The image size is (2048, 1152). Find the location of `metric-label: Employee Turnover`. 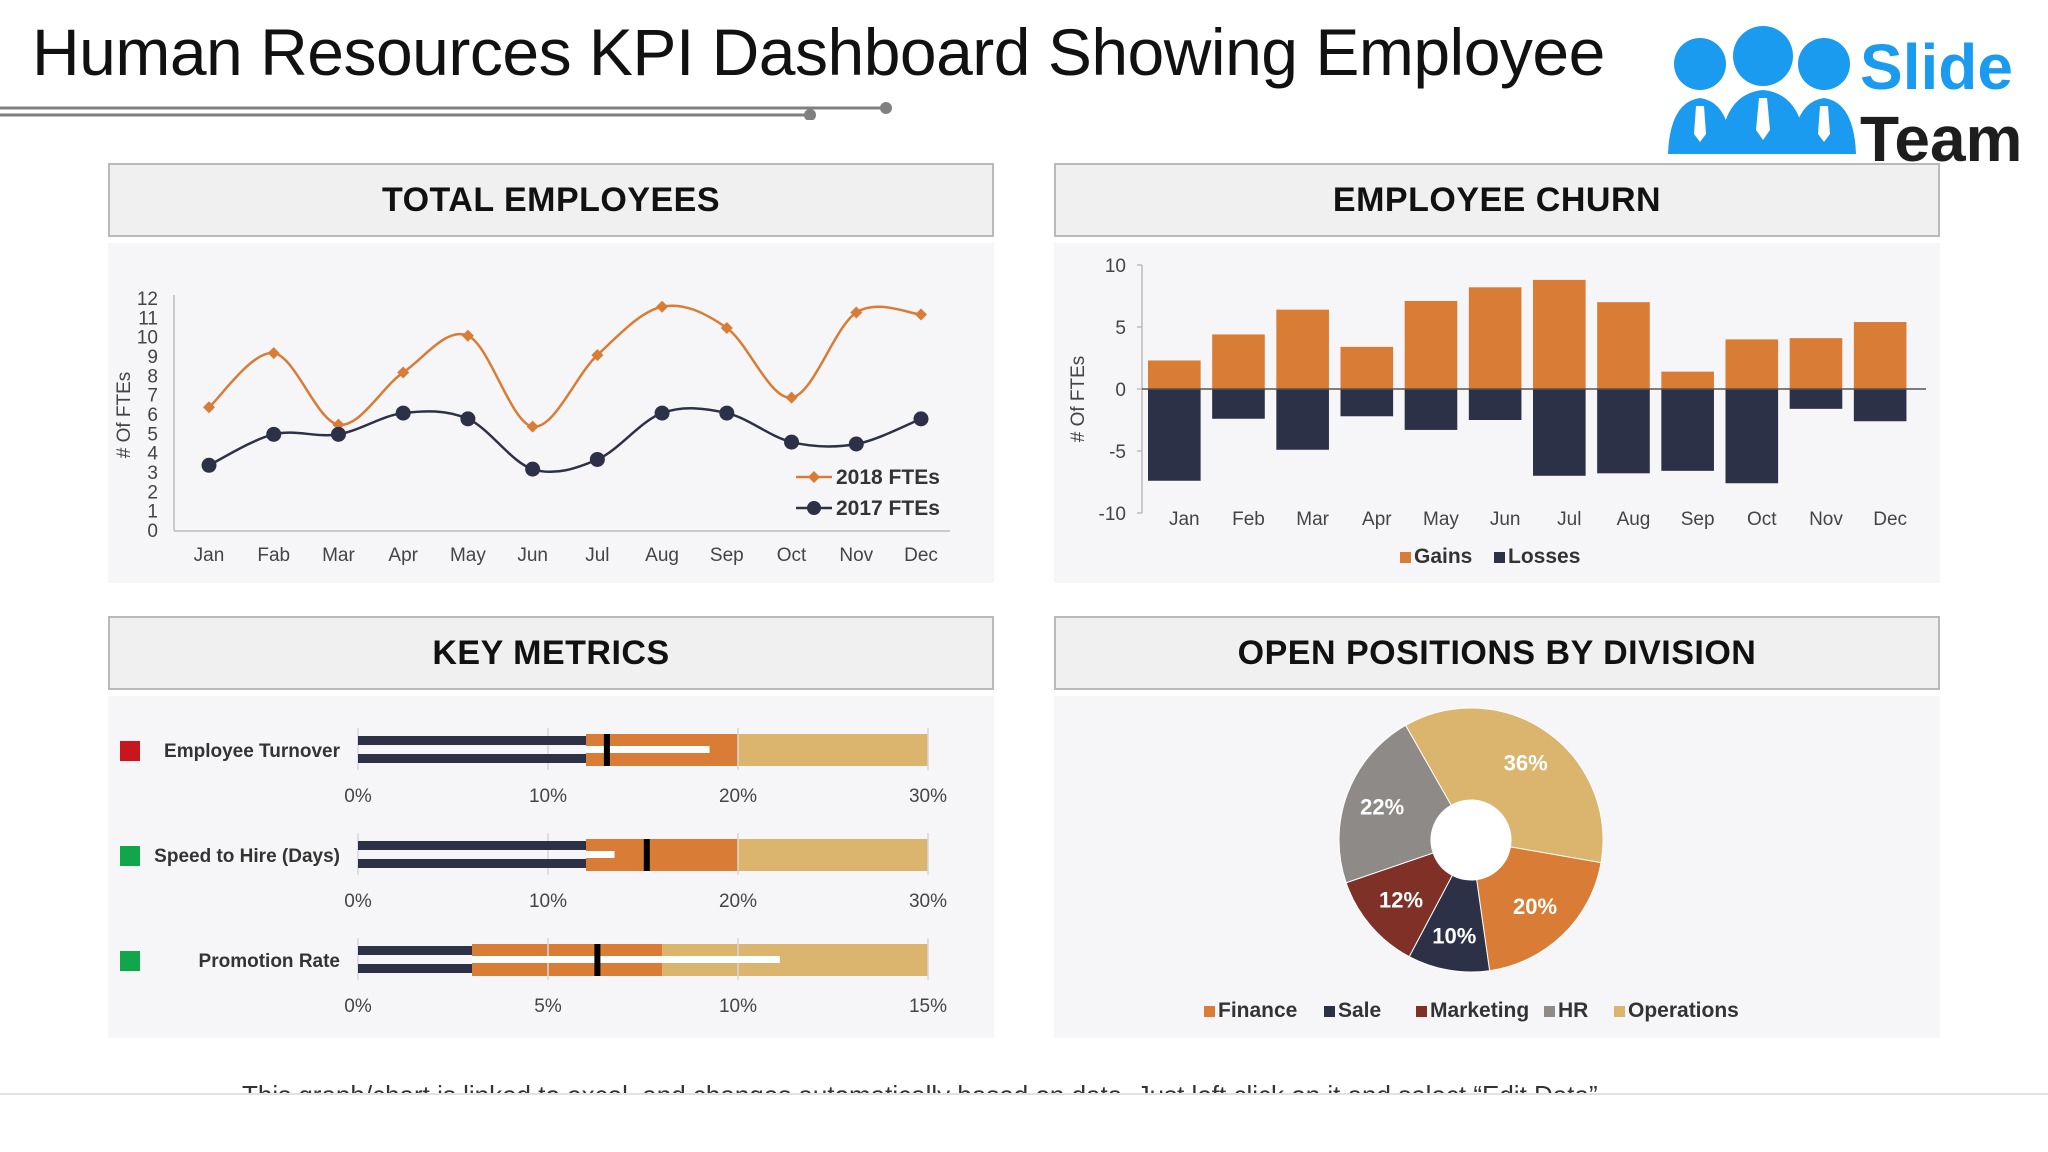

metric-label: Employee Turnover is located at coordinates (252, 751).